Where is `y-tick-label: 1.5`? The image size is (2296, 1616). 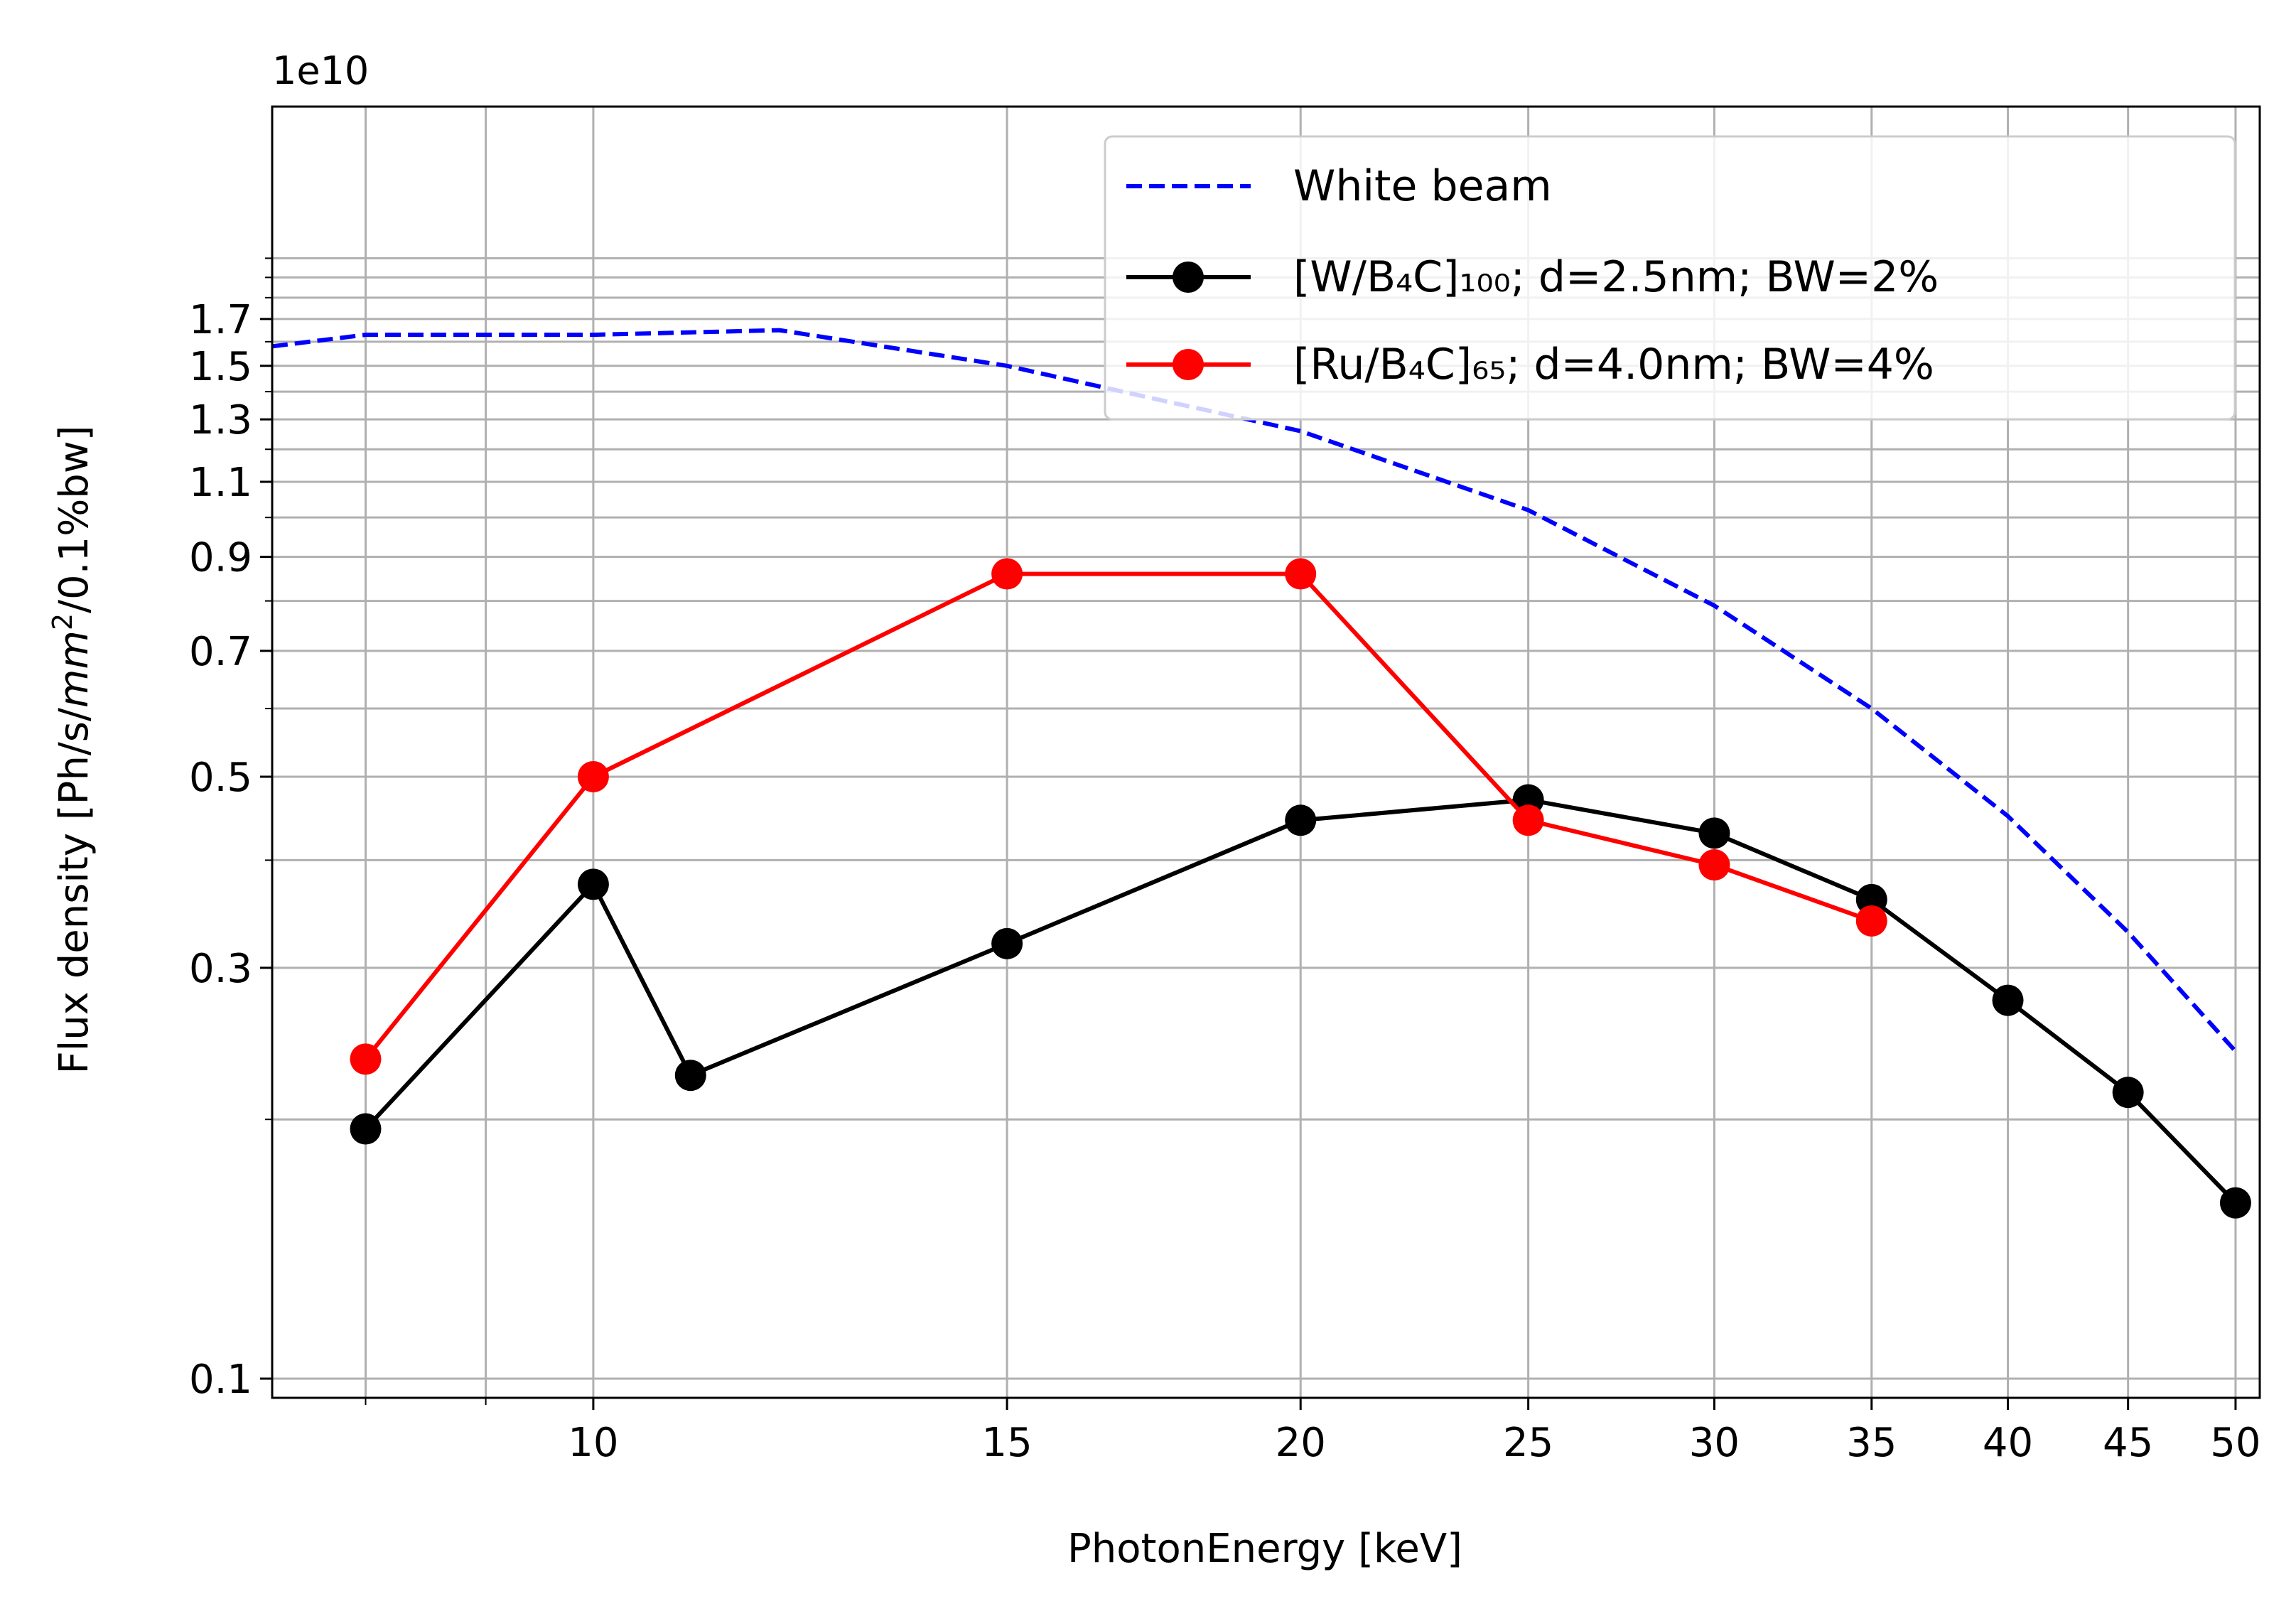 y-tick-label: 1.5 is located at coordinates (220, 367).